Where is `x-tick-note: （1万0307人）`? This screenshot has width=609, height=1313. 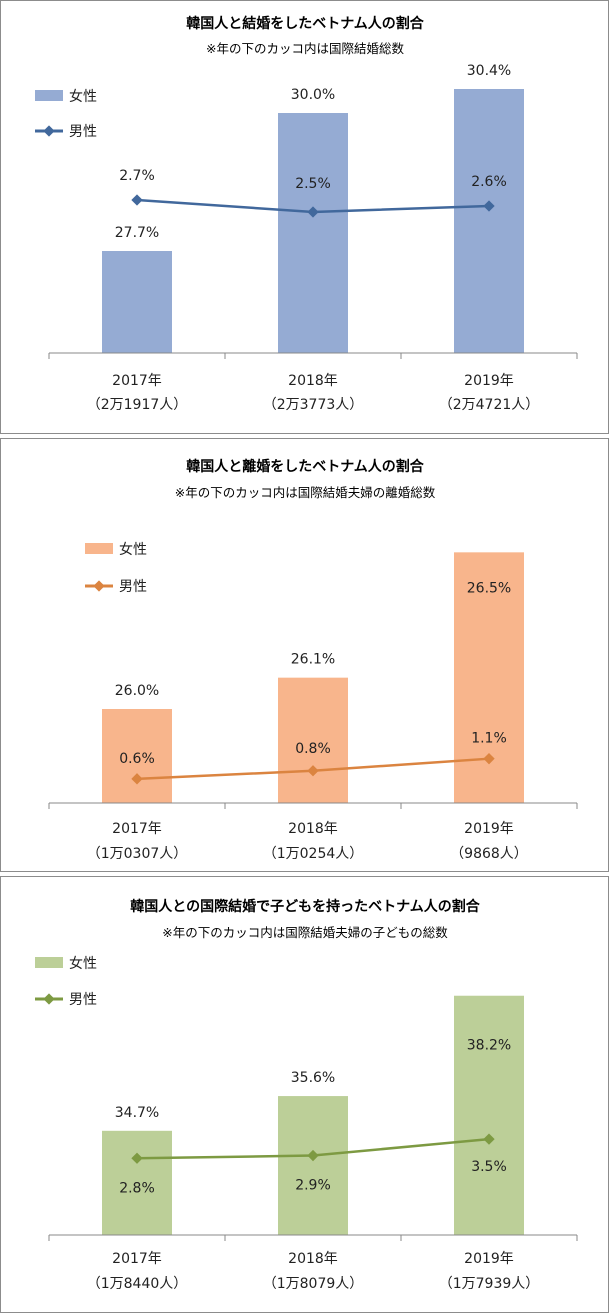 x-tick-note: （1万0307人） is located at coordinates (137, 854).